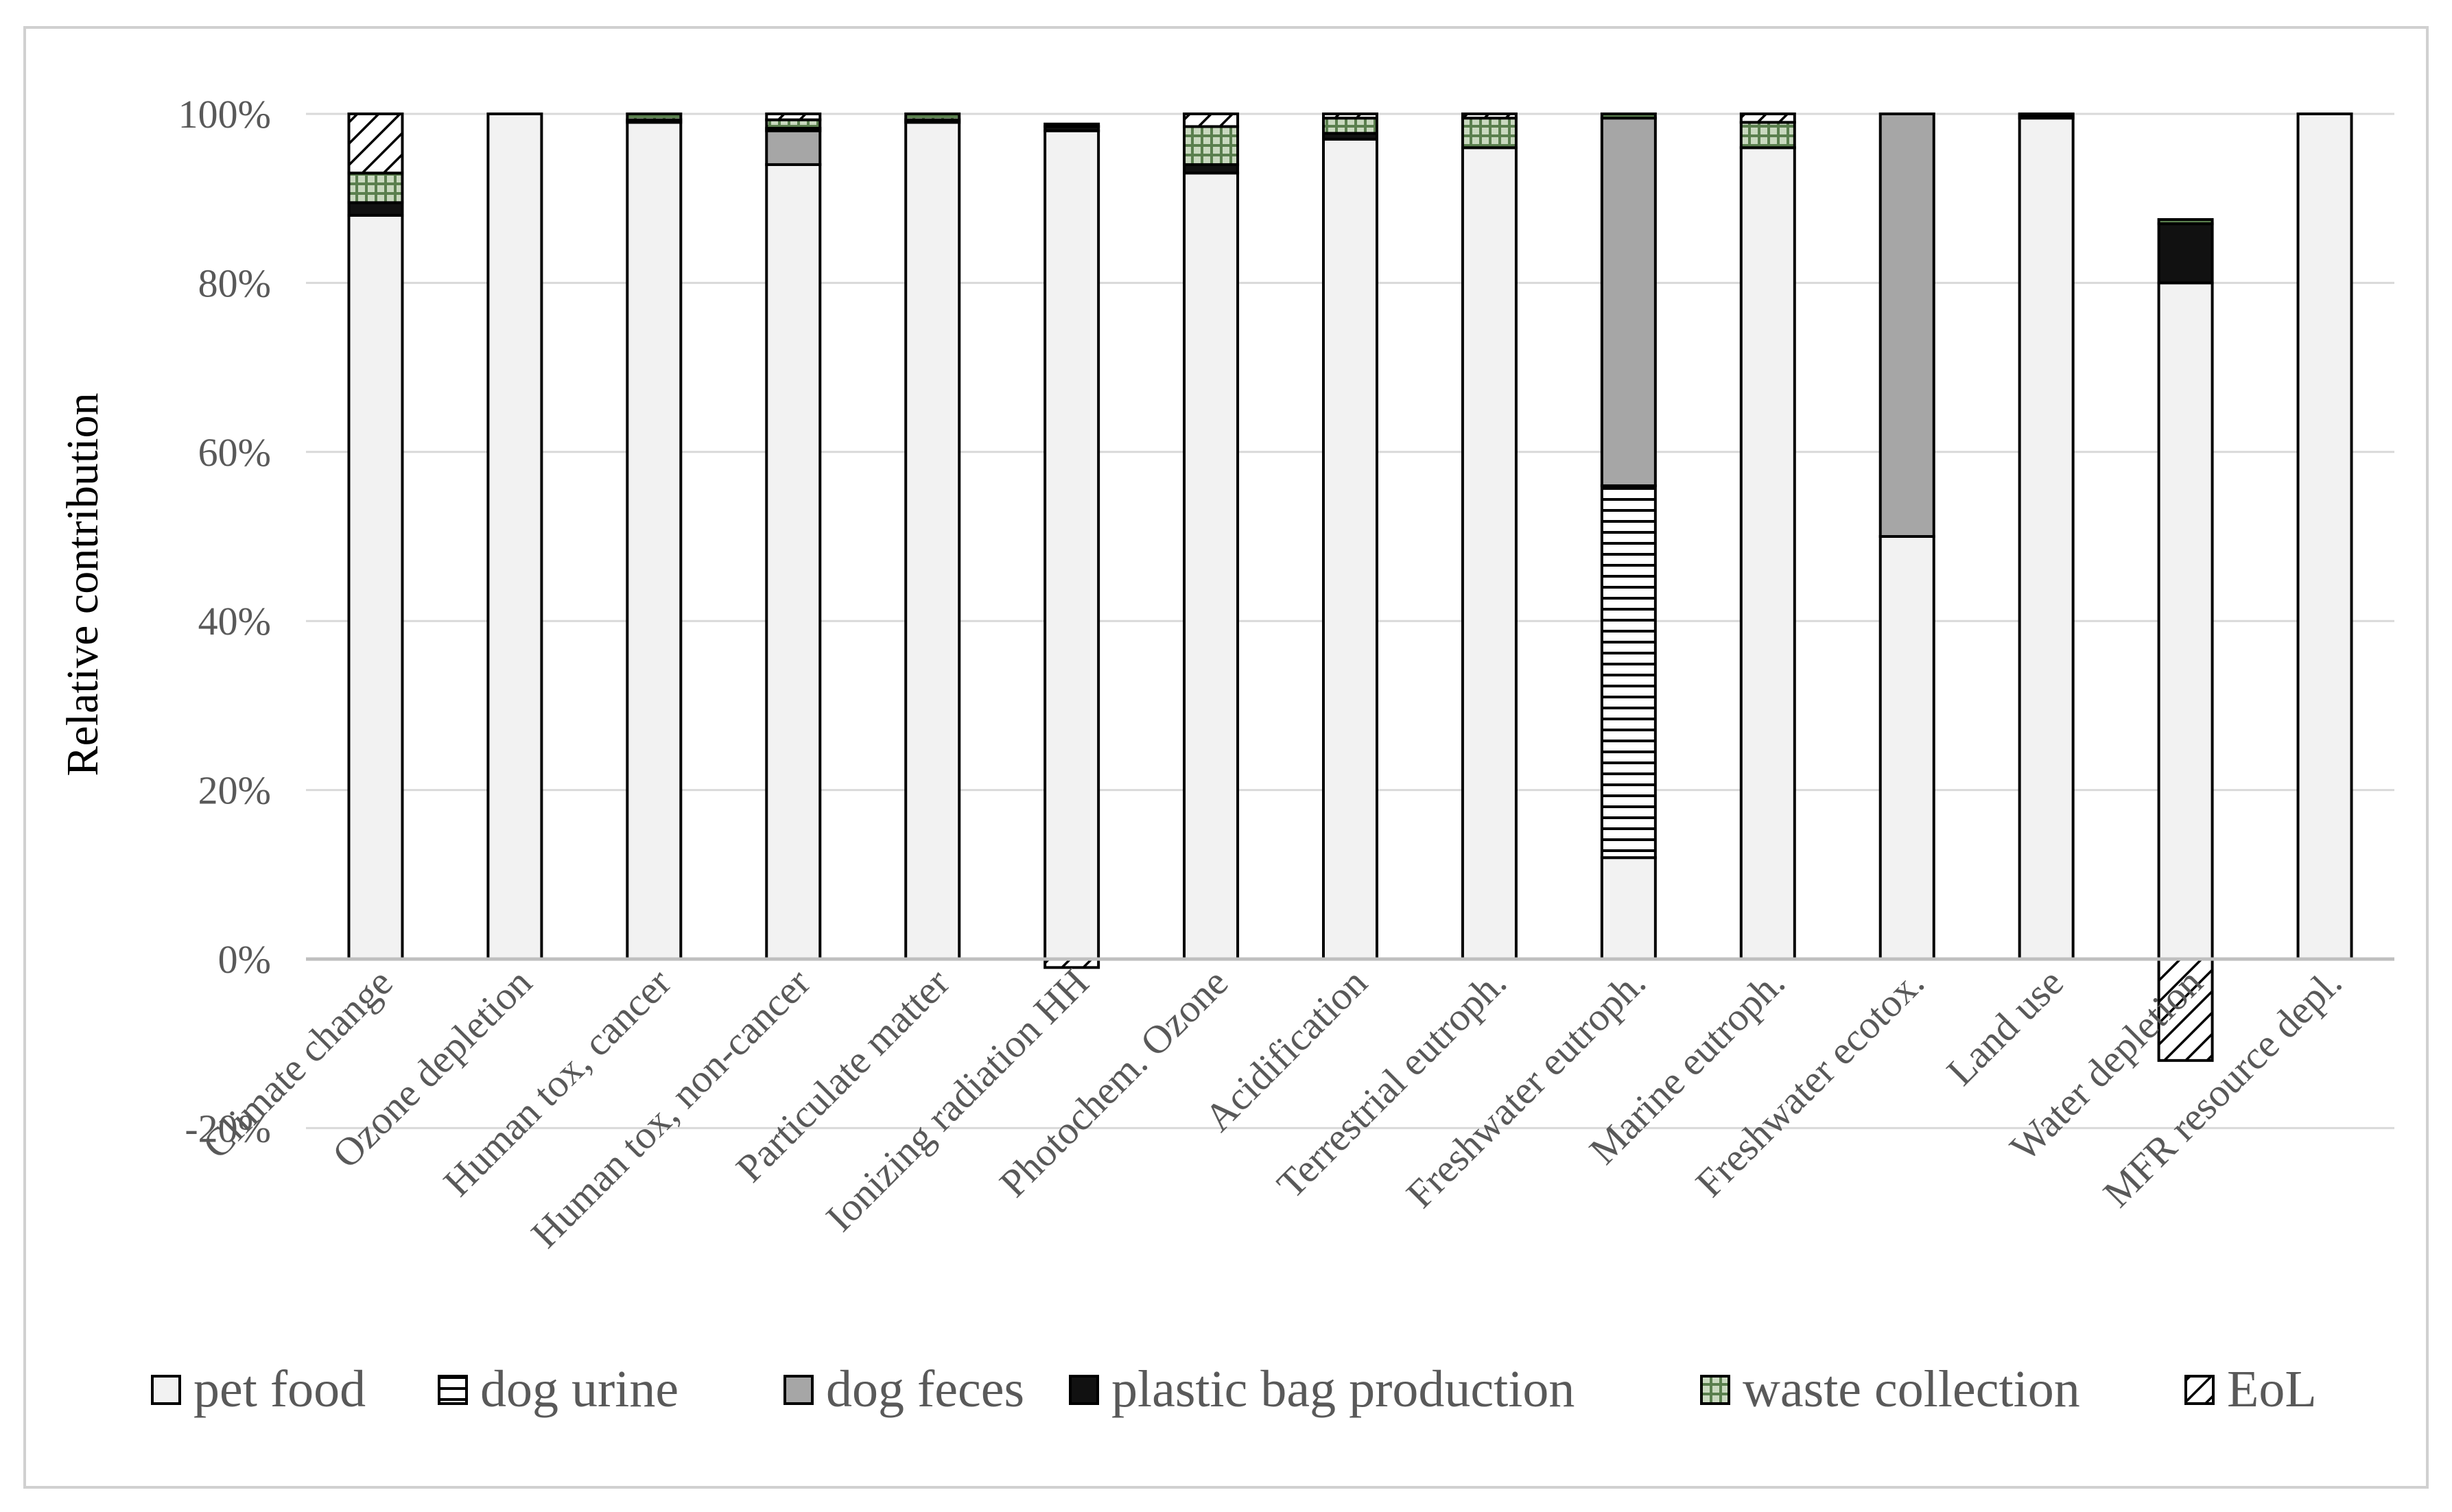 This screenshot has width=2452, height=1512. What do you see at coordinates (925, 1389) in the screenshot?
I see `legend-label: dog feces` at bounding box center [925, 1389].